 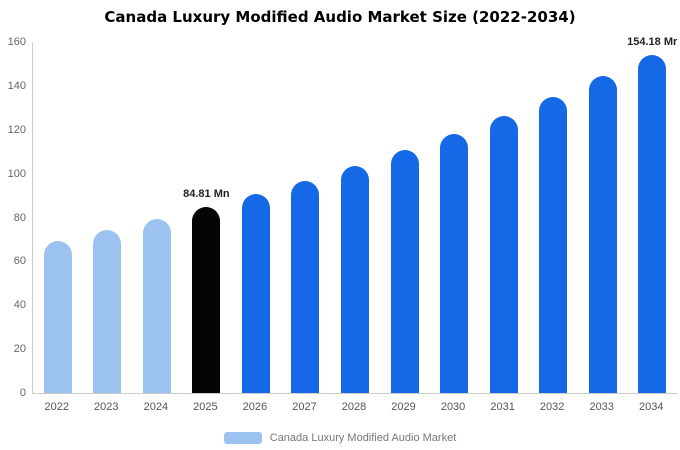 What do you see at coordinates (16, 129) in the screenshot?
I see `y-tick-label: 120` at bounding box center [16, 129].